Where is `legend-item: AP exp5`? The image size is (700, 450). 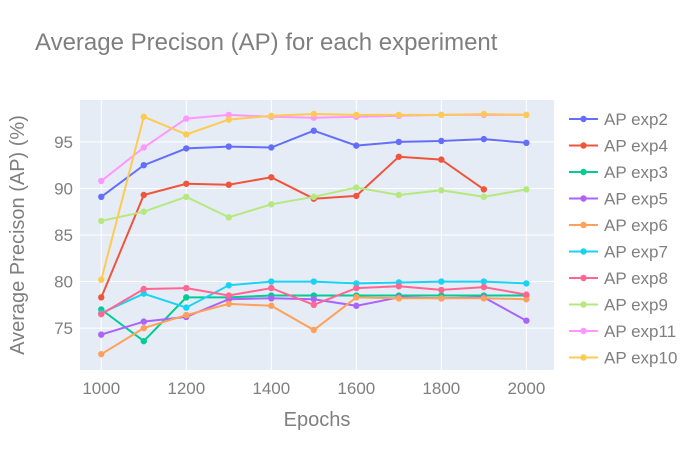 legend-item: AP exp5 is located at coordinates (618, 199).